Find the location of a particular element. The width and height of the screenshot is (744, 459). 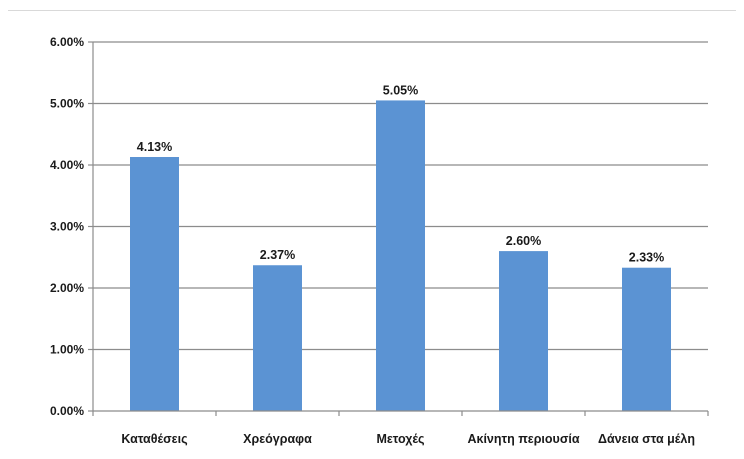

data-label: 2.60% is located at coordinates (523, 241).